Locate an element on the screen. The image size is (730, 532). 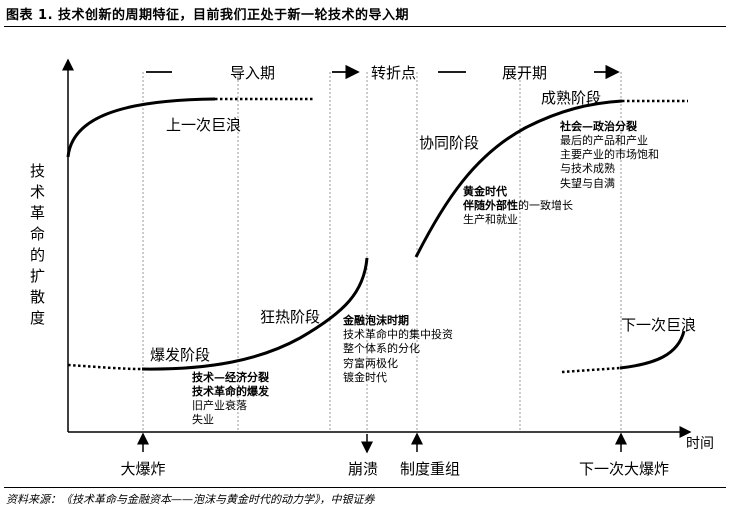
phase-frenzy: 狂热阶段 is located at coordinates (290, 317).